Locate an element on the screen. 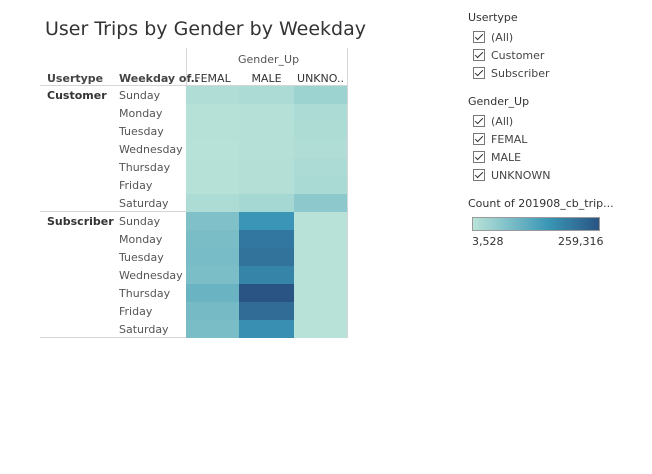 This screenshot has width=652, height=474. usertype-filter: Usertype (All) Customer Subscriber is located at coordinates (509, 46).